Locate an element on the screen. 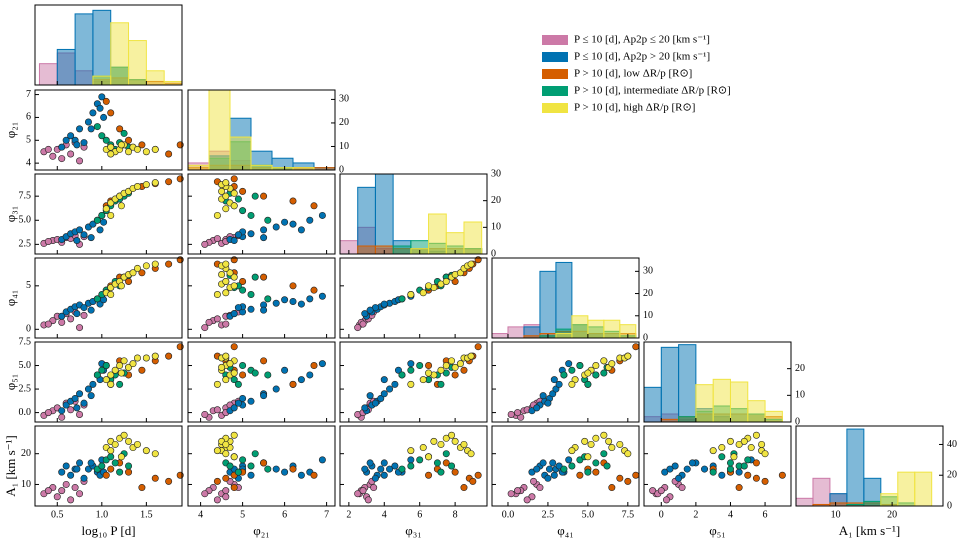 This screenshot has width=962, height=542. count-tick-label: 30 is located at coordinates (648, 271).